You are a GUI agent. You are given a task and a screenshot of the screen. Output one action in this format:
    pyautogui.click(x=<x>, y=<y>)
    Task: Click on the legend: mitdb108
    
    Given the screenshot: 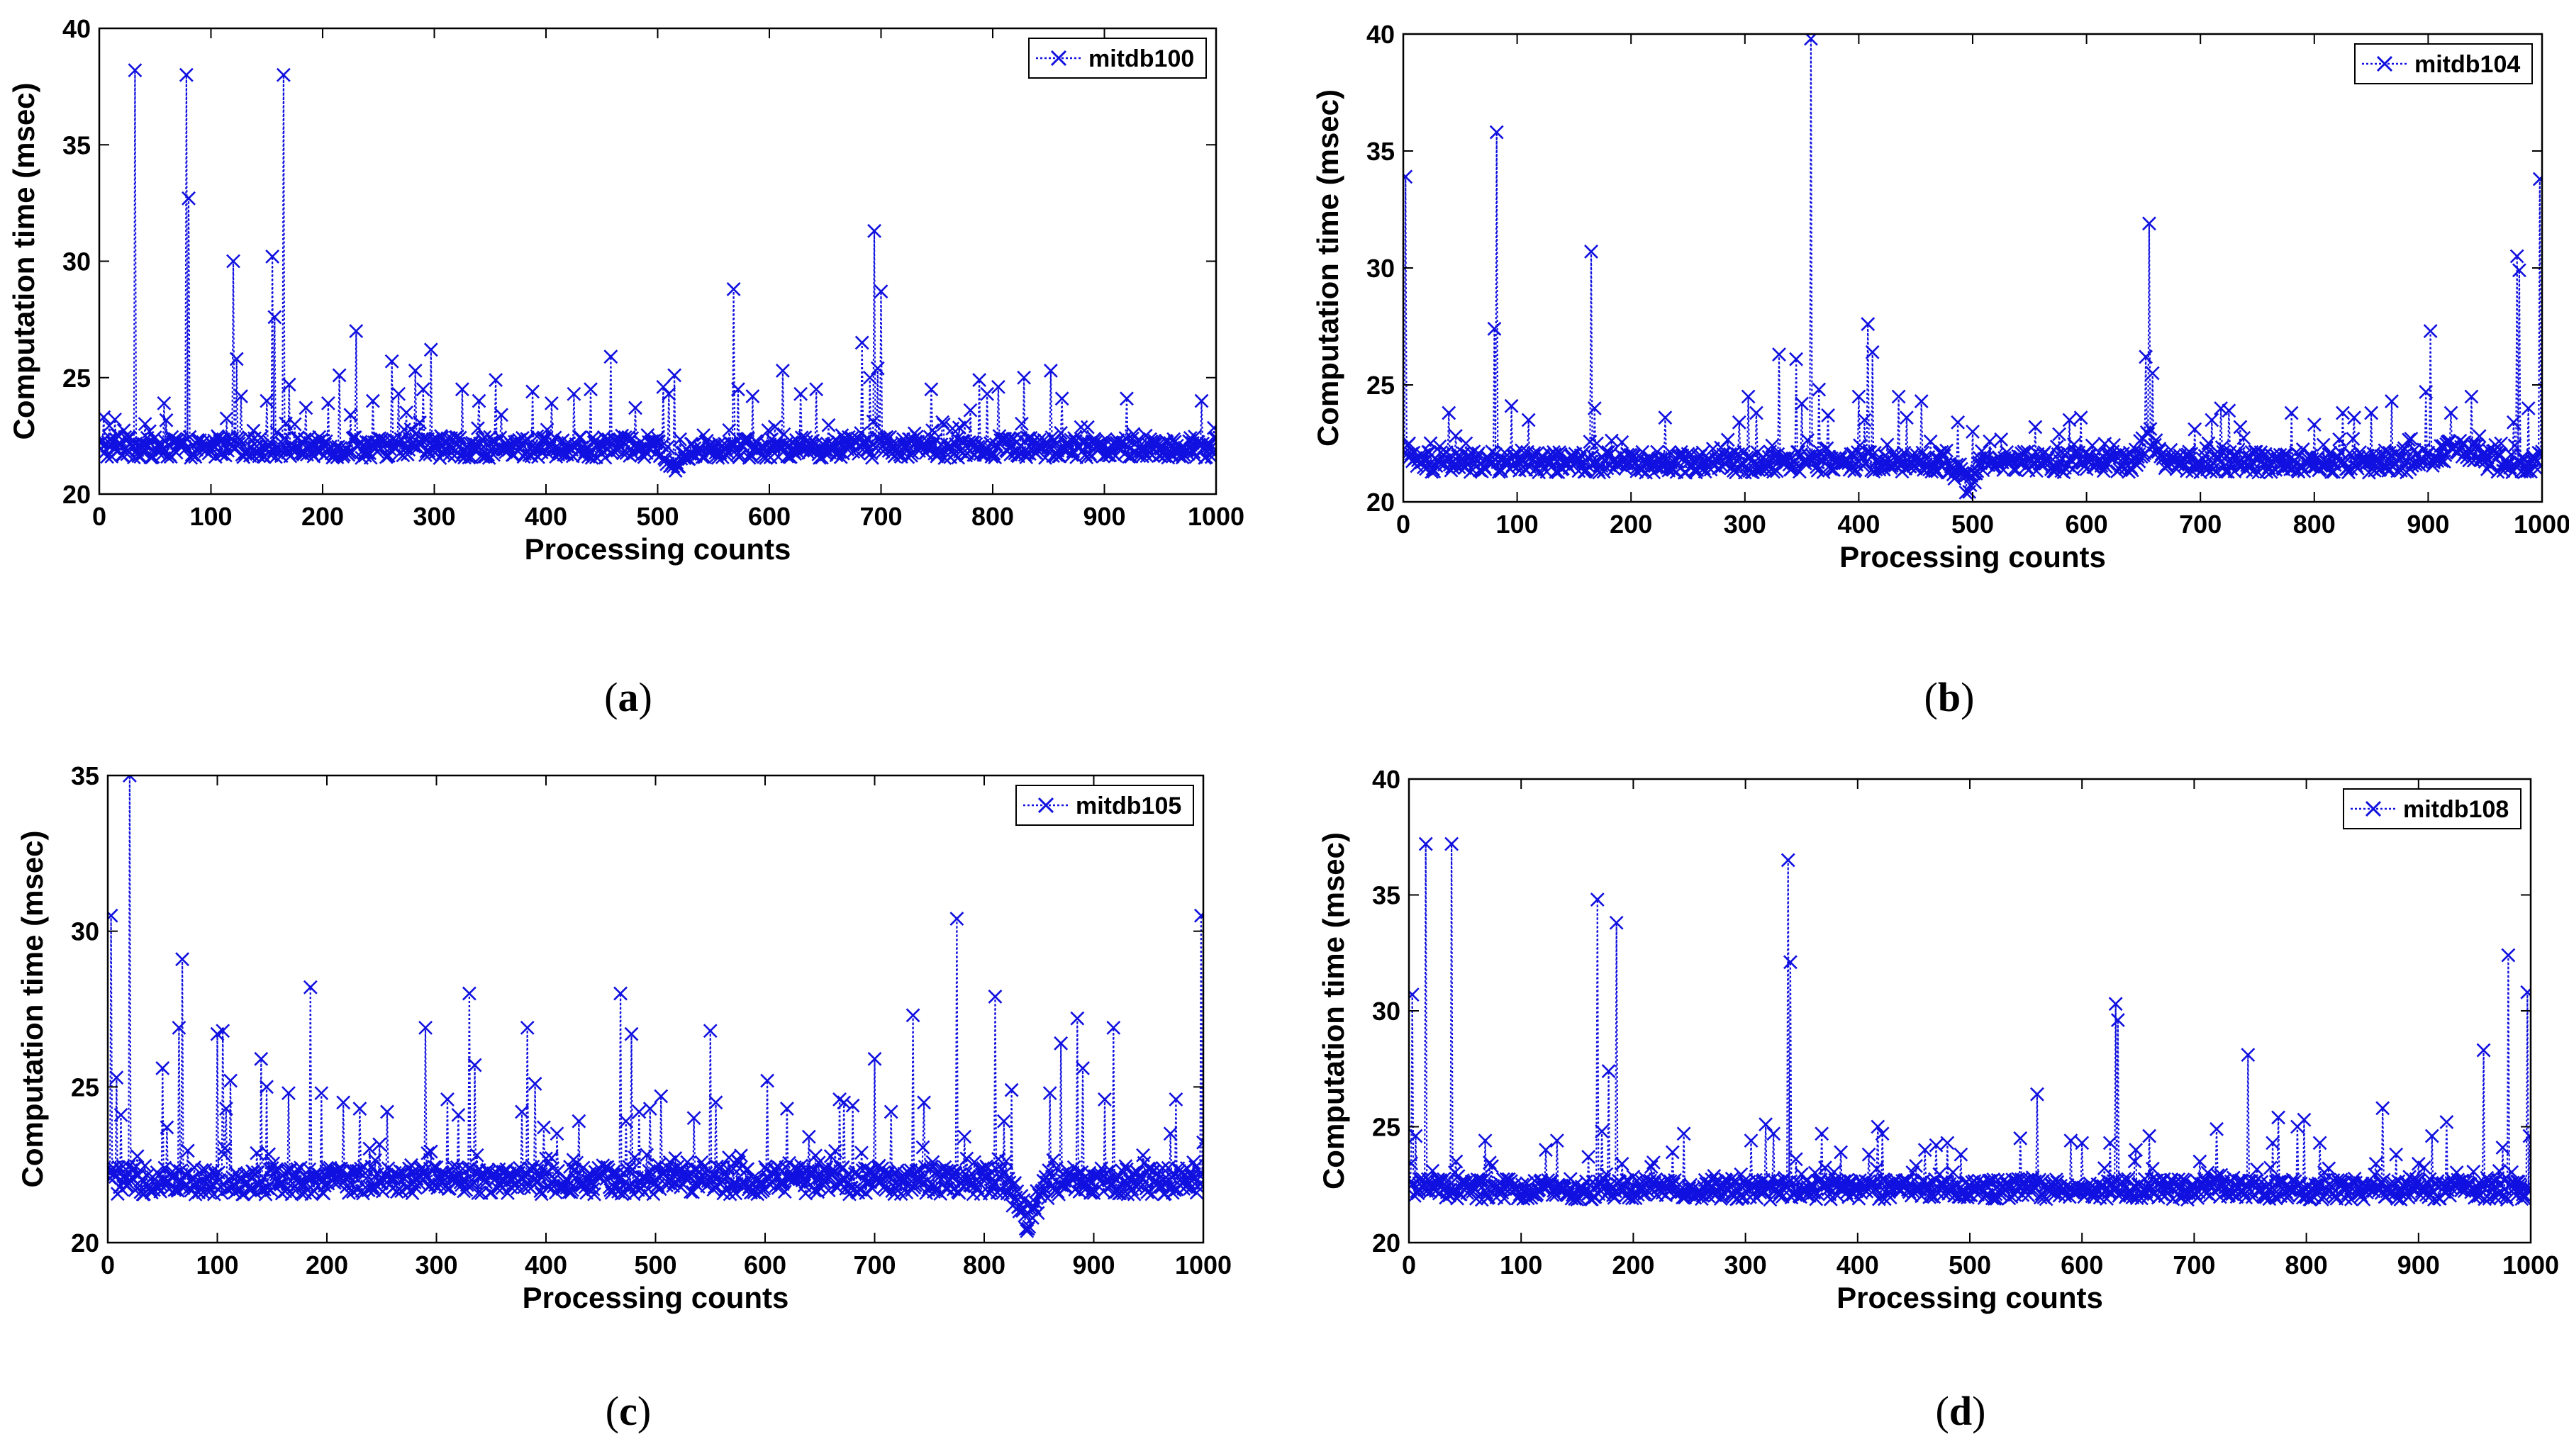 What is the action you would take?
    pyautogui.click(x=2432, y=808)
    